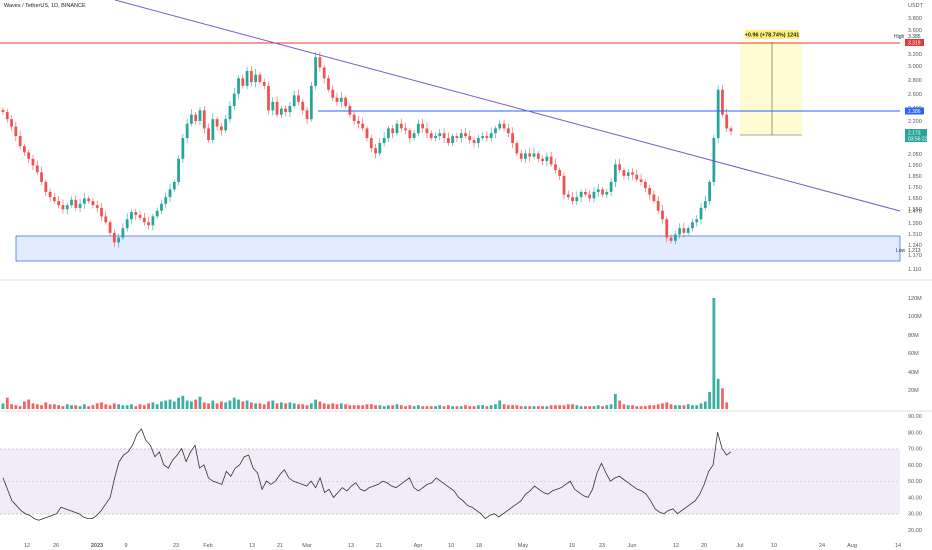  Describe the element at coordinates (458, 248) in the screenshot. I see `support-zone` at that location.